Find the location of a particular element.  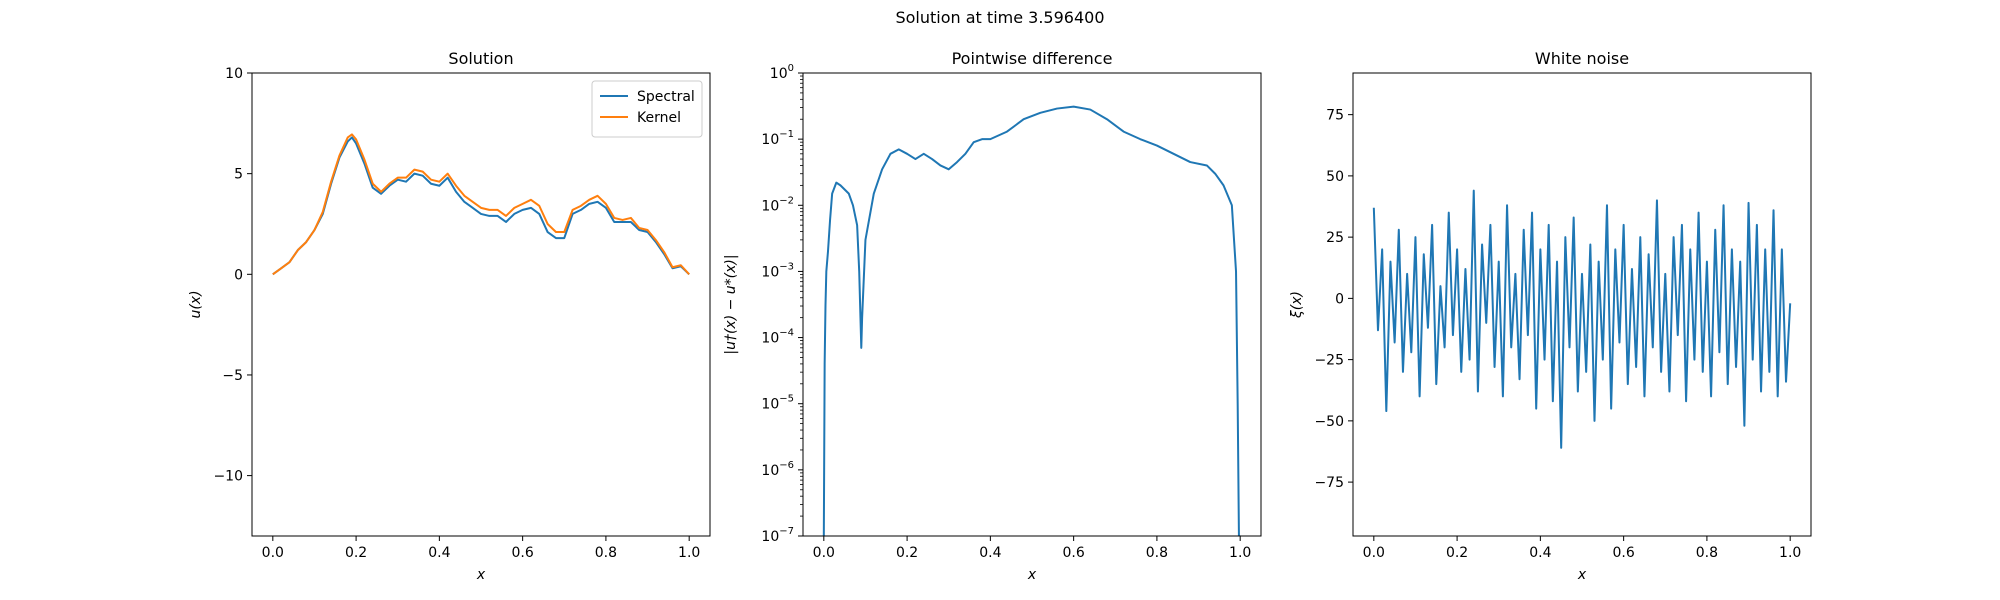

figure-title: Solution at time 3.596400 is located at coordinates (1000, 17).